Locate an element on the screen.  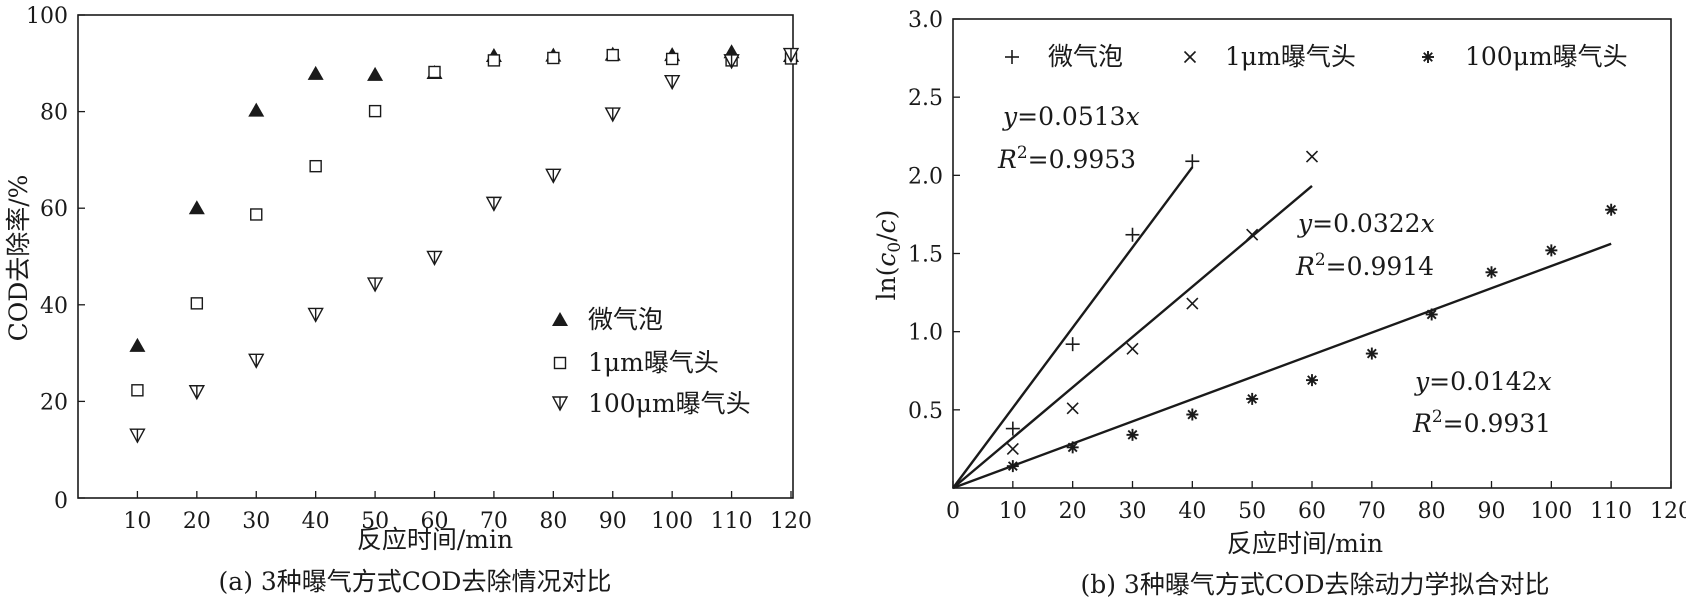
fit-r2-1um-aerator: R2=0.9914 is located at coordinates (1364, 265).